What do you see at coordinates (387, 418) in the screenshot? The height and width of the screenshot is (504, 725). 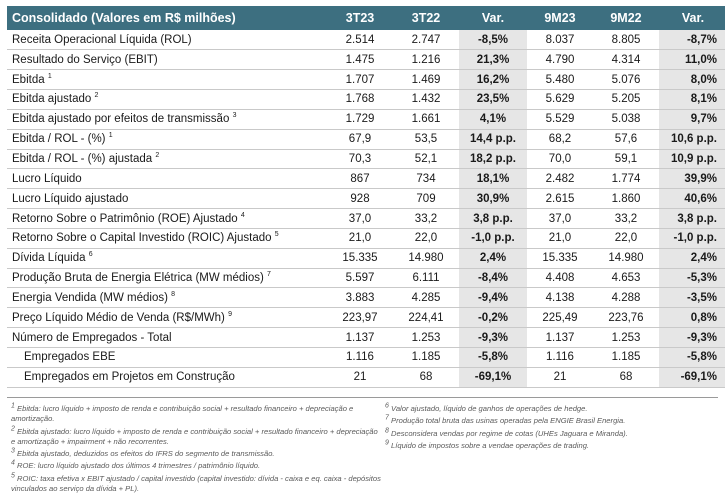 I see `footnote-number: 7` at bounding box center [387, 418].